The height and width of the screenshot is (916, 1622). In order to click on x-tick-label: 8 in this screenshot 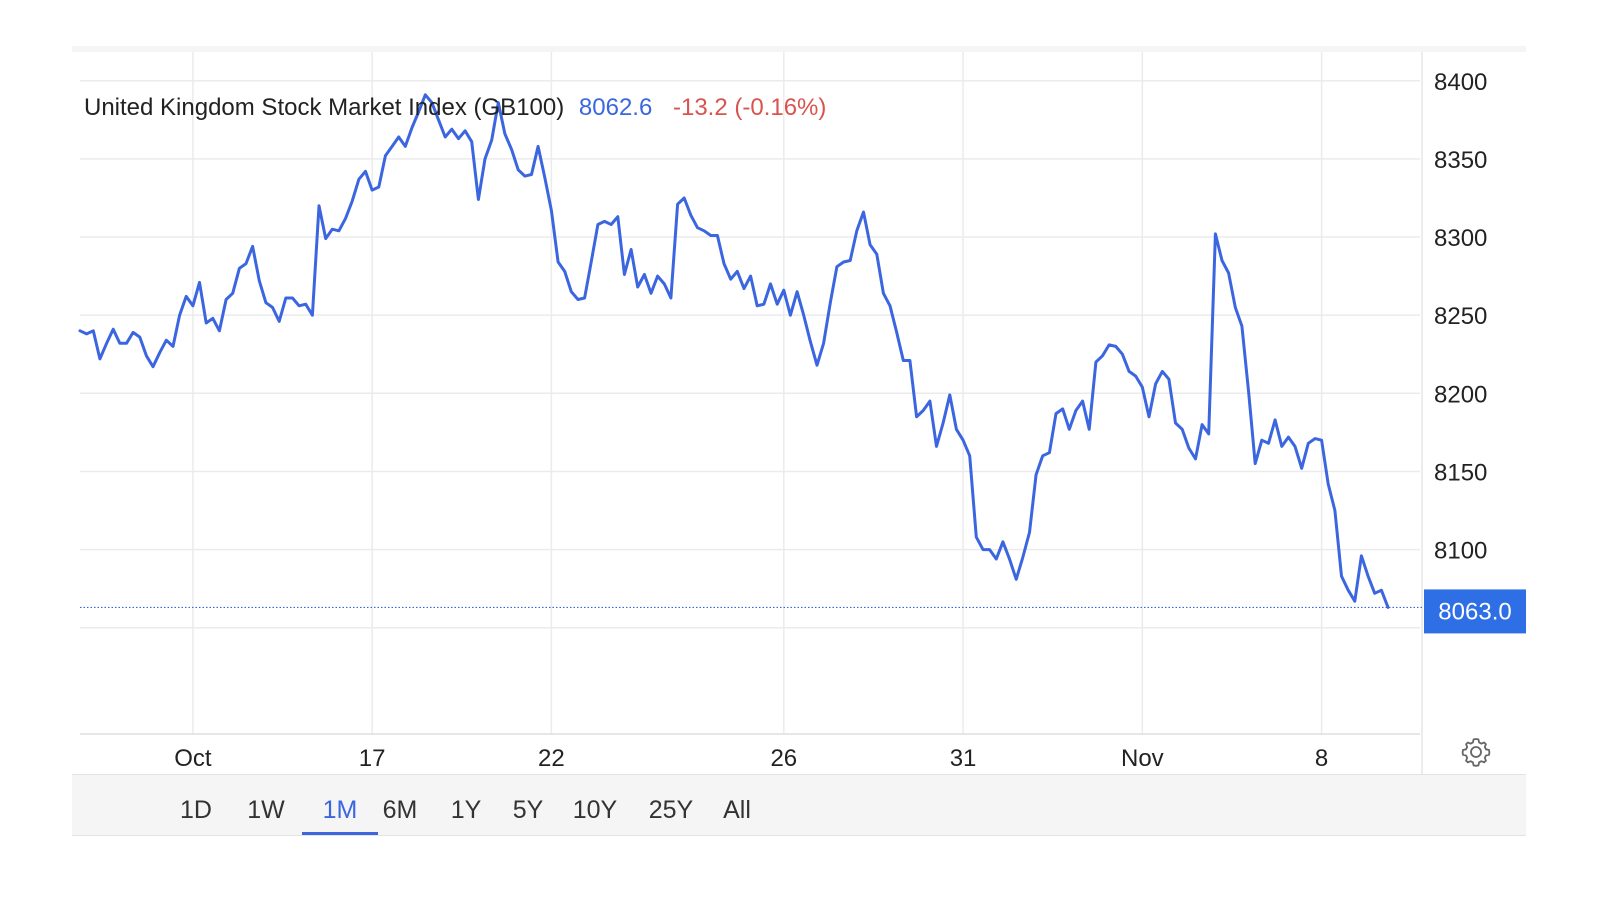, I will do `click(1321, 758)`.